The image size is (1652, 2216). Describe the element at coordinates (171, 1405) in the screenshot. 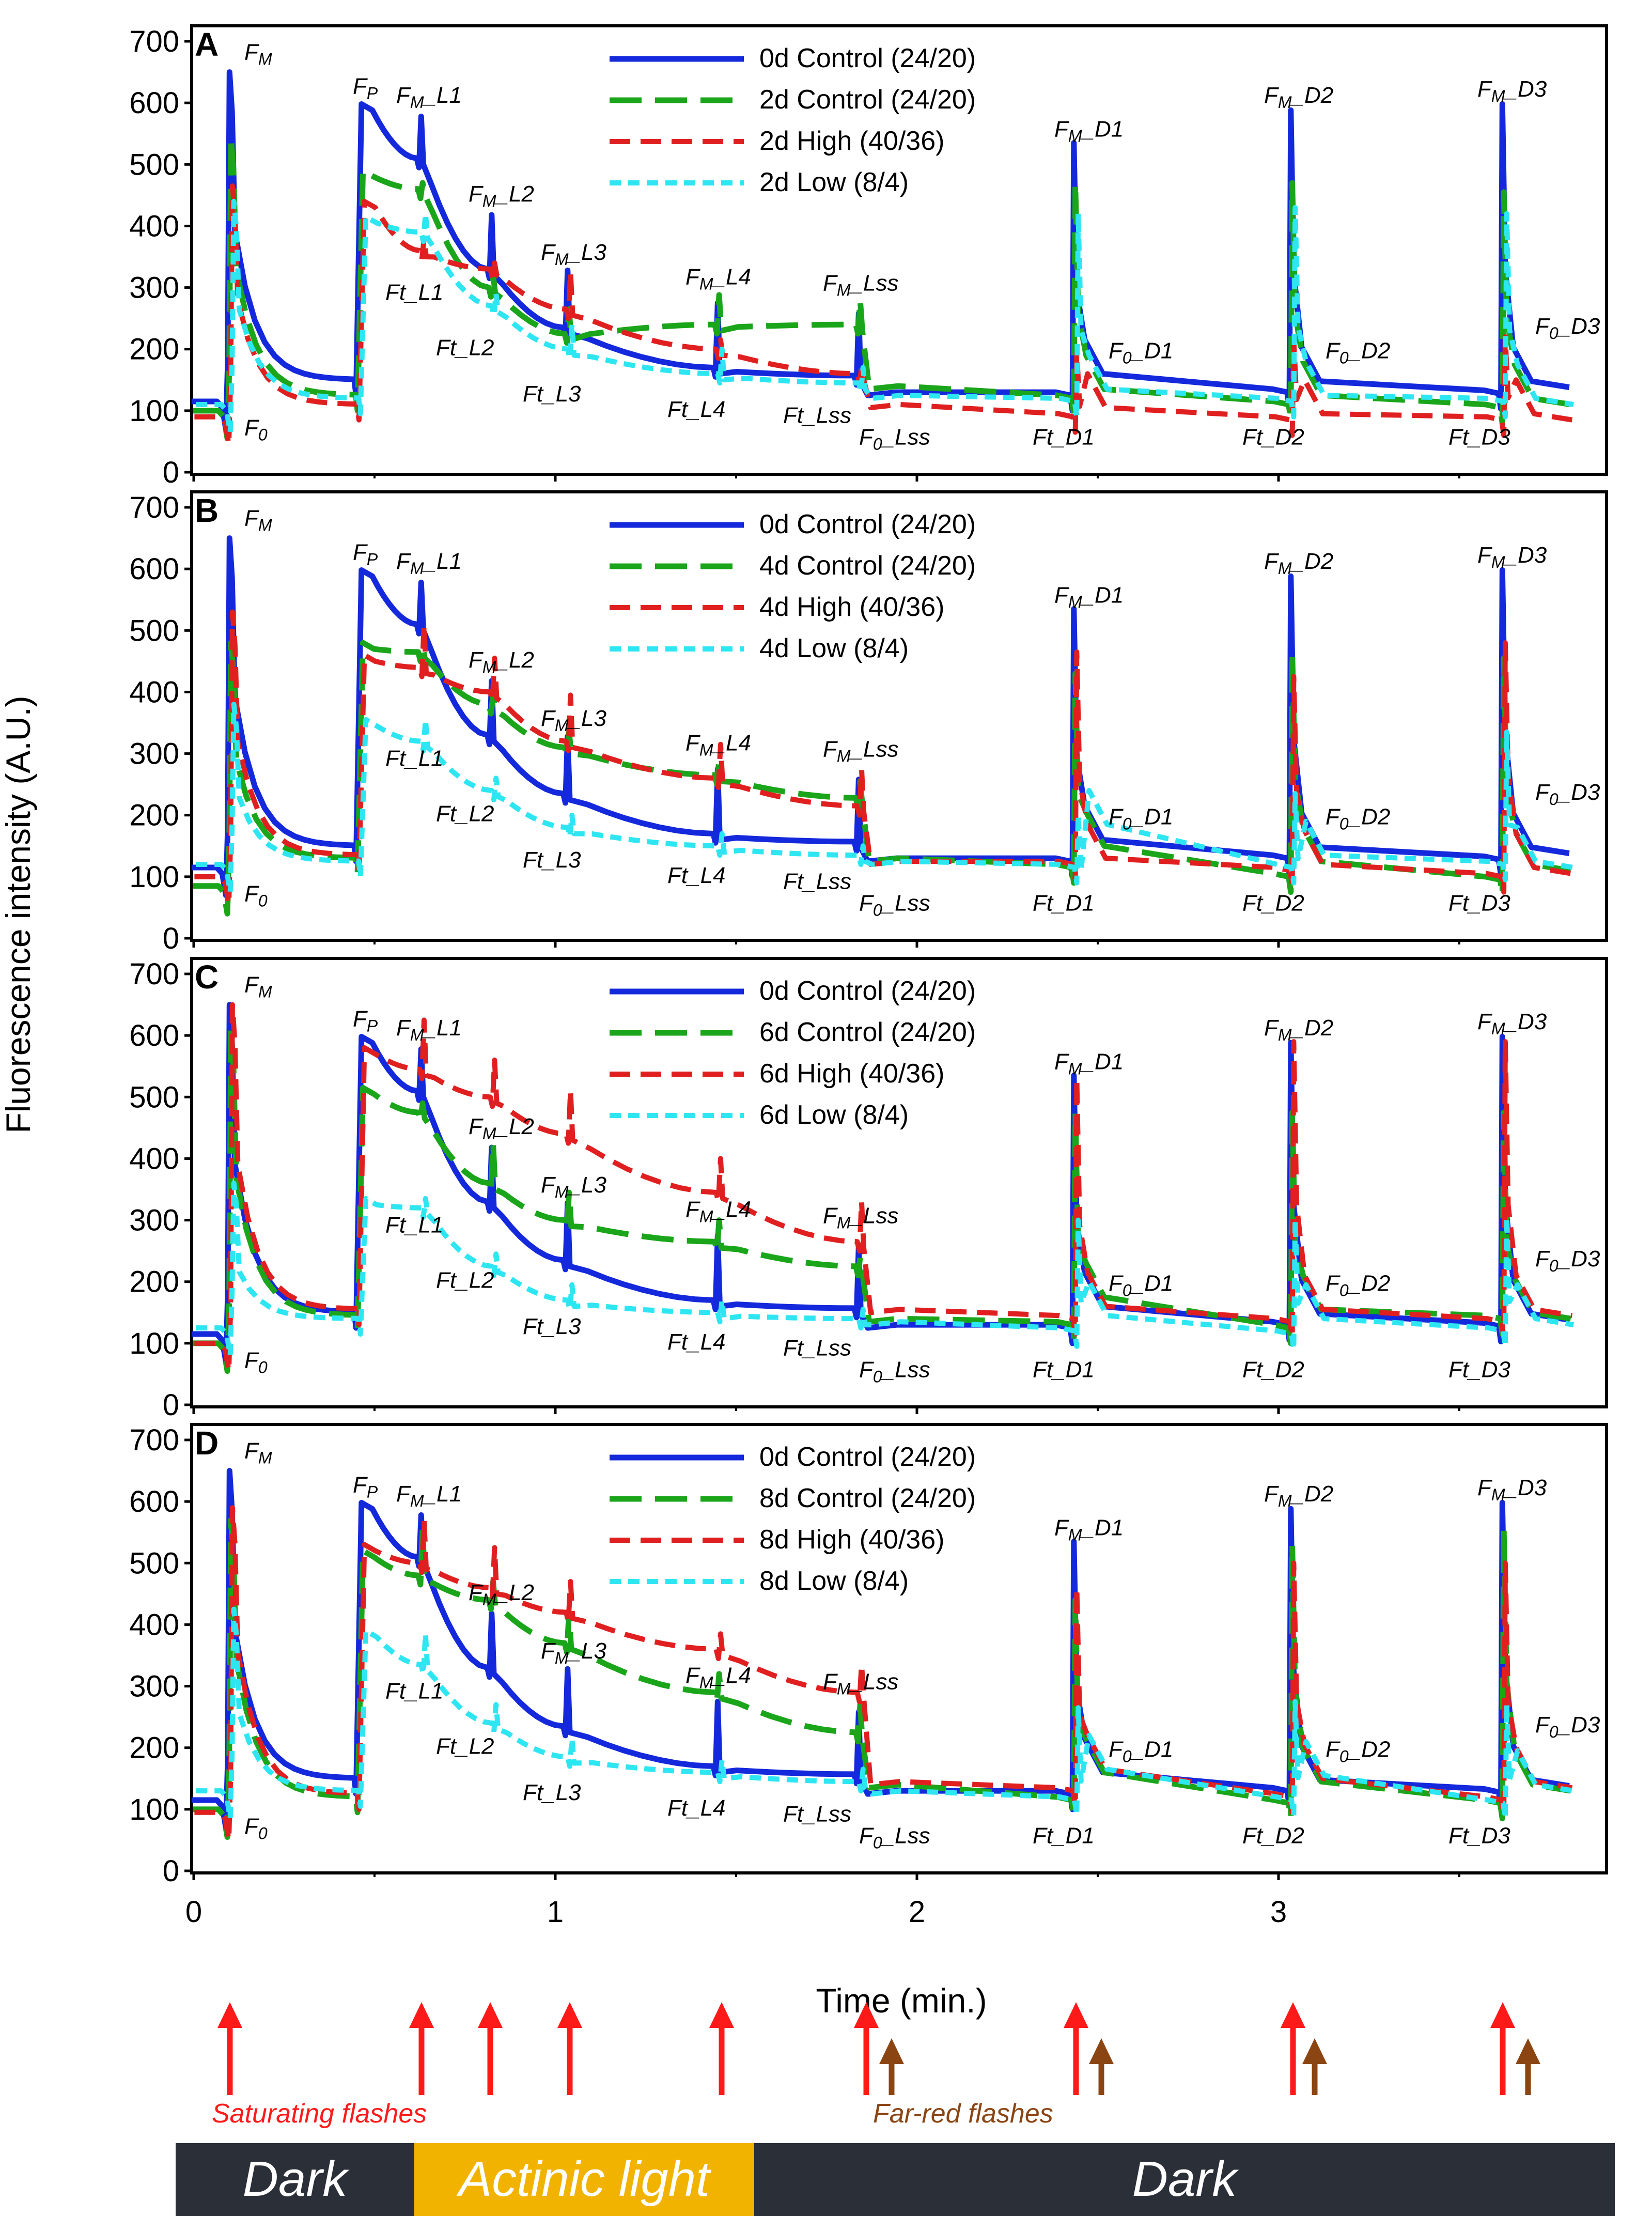

I see `y-tick-label: 0` at that location.